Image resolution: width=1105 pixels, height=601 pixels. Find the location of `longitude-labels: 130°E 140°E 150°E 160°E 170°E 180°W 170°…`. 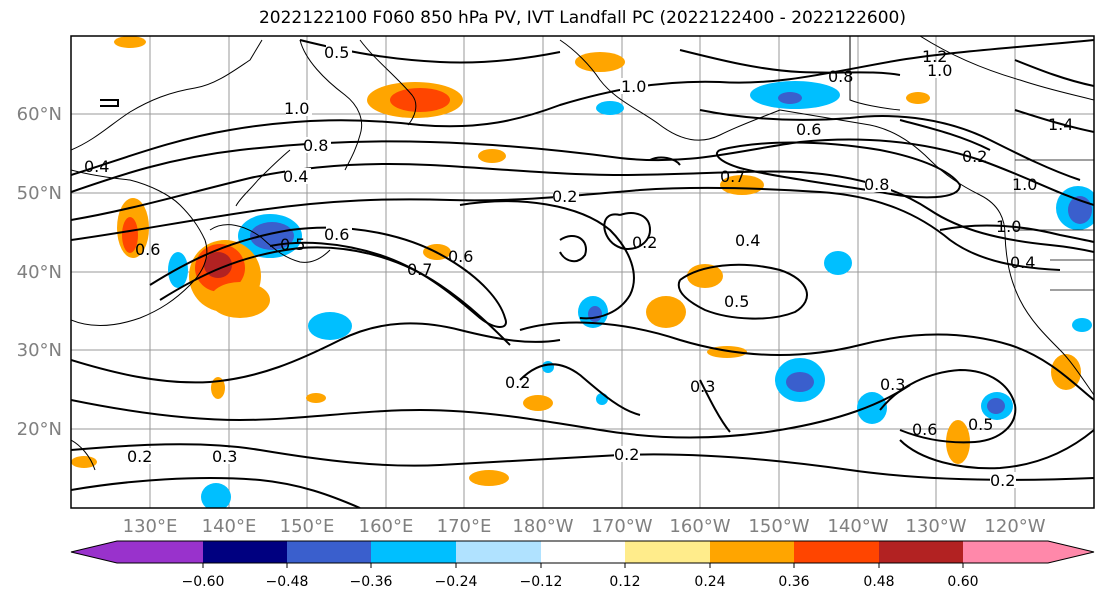

longitude-labels: 130°E 140°E 150°E 160°E 170°E 180°W 170°… is located at coordinates (584, 526).